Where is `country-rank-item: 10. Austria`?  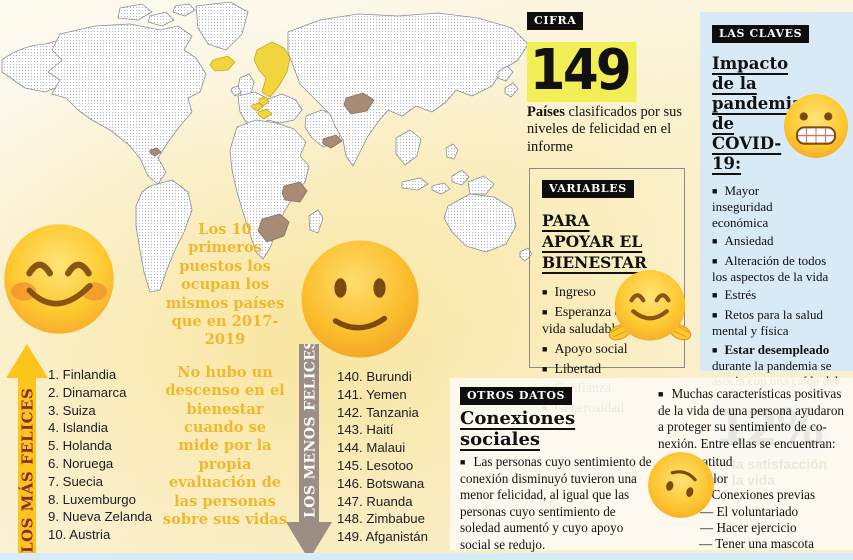 country-rank-item: 10. Austria is located at coordinates (79, 535).